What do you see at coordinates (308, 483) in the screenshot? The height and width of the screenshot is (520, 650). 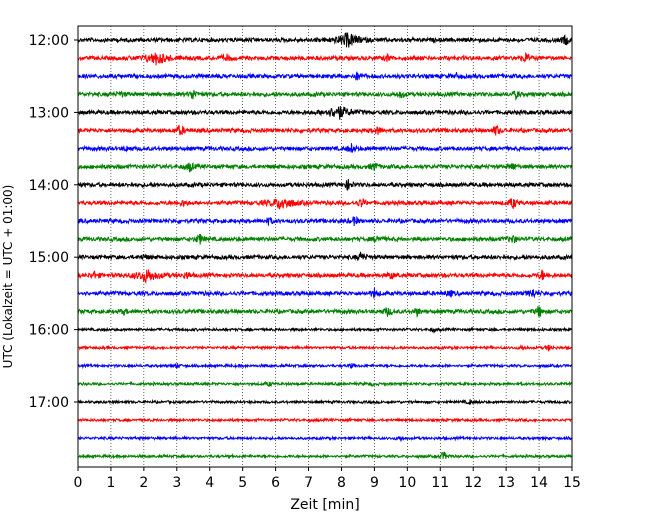 I see `x-tick-label-7: 7` at bounding box center [308, 483].